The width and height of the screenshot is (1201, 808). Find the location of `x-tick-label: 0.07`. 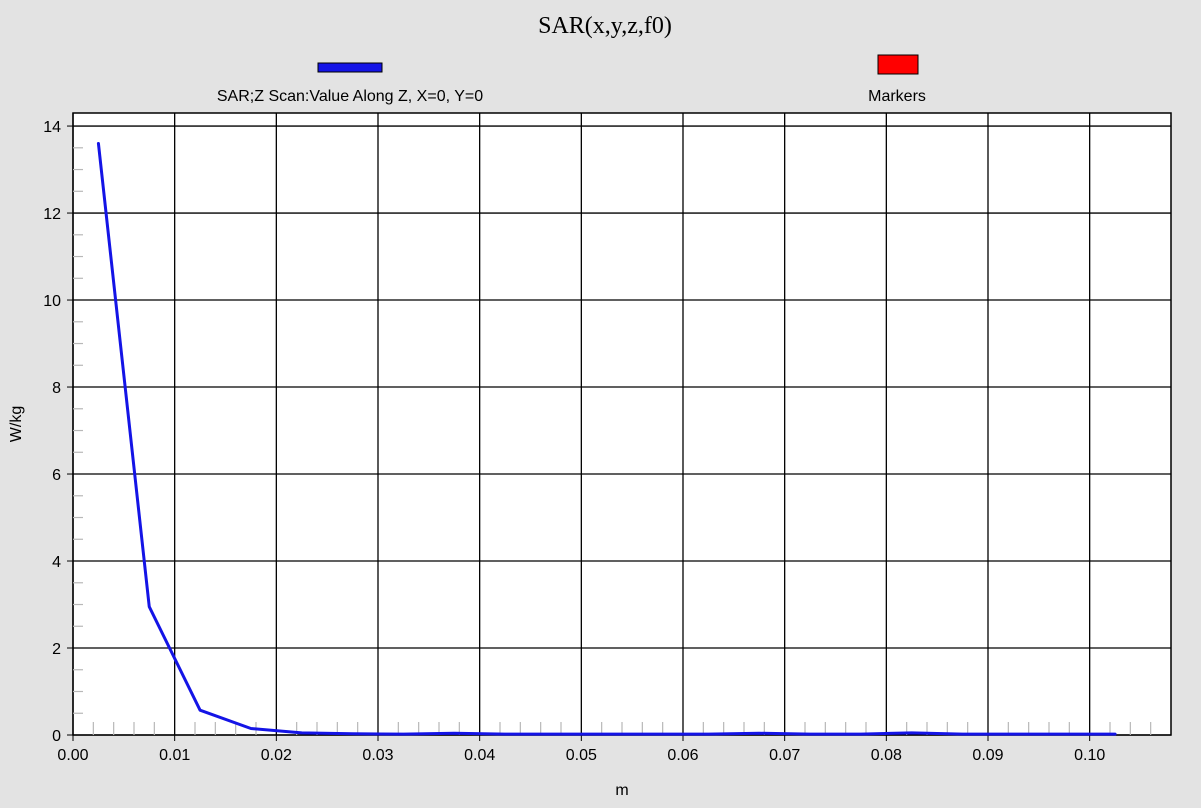

x-tick-label: 0.07 is located at coordinates (784, 755).